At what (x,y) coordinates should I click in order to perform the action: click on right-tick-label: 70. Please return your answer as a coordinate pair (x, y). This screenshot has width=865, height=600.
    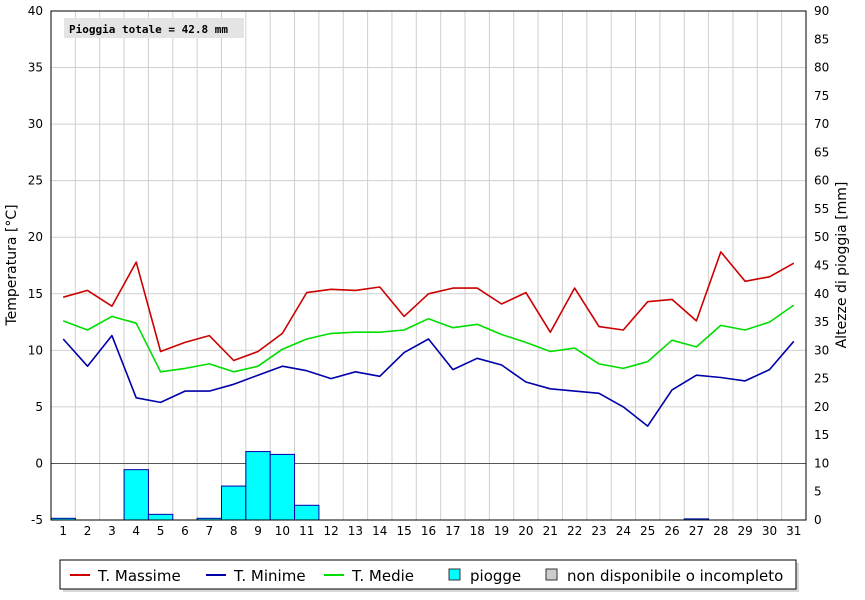
    Looking at the image, I should click on (821, 124).